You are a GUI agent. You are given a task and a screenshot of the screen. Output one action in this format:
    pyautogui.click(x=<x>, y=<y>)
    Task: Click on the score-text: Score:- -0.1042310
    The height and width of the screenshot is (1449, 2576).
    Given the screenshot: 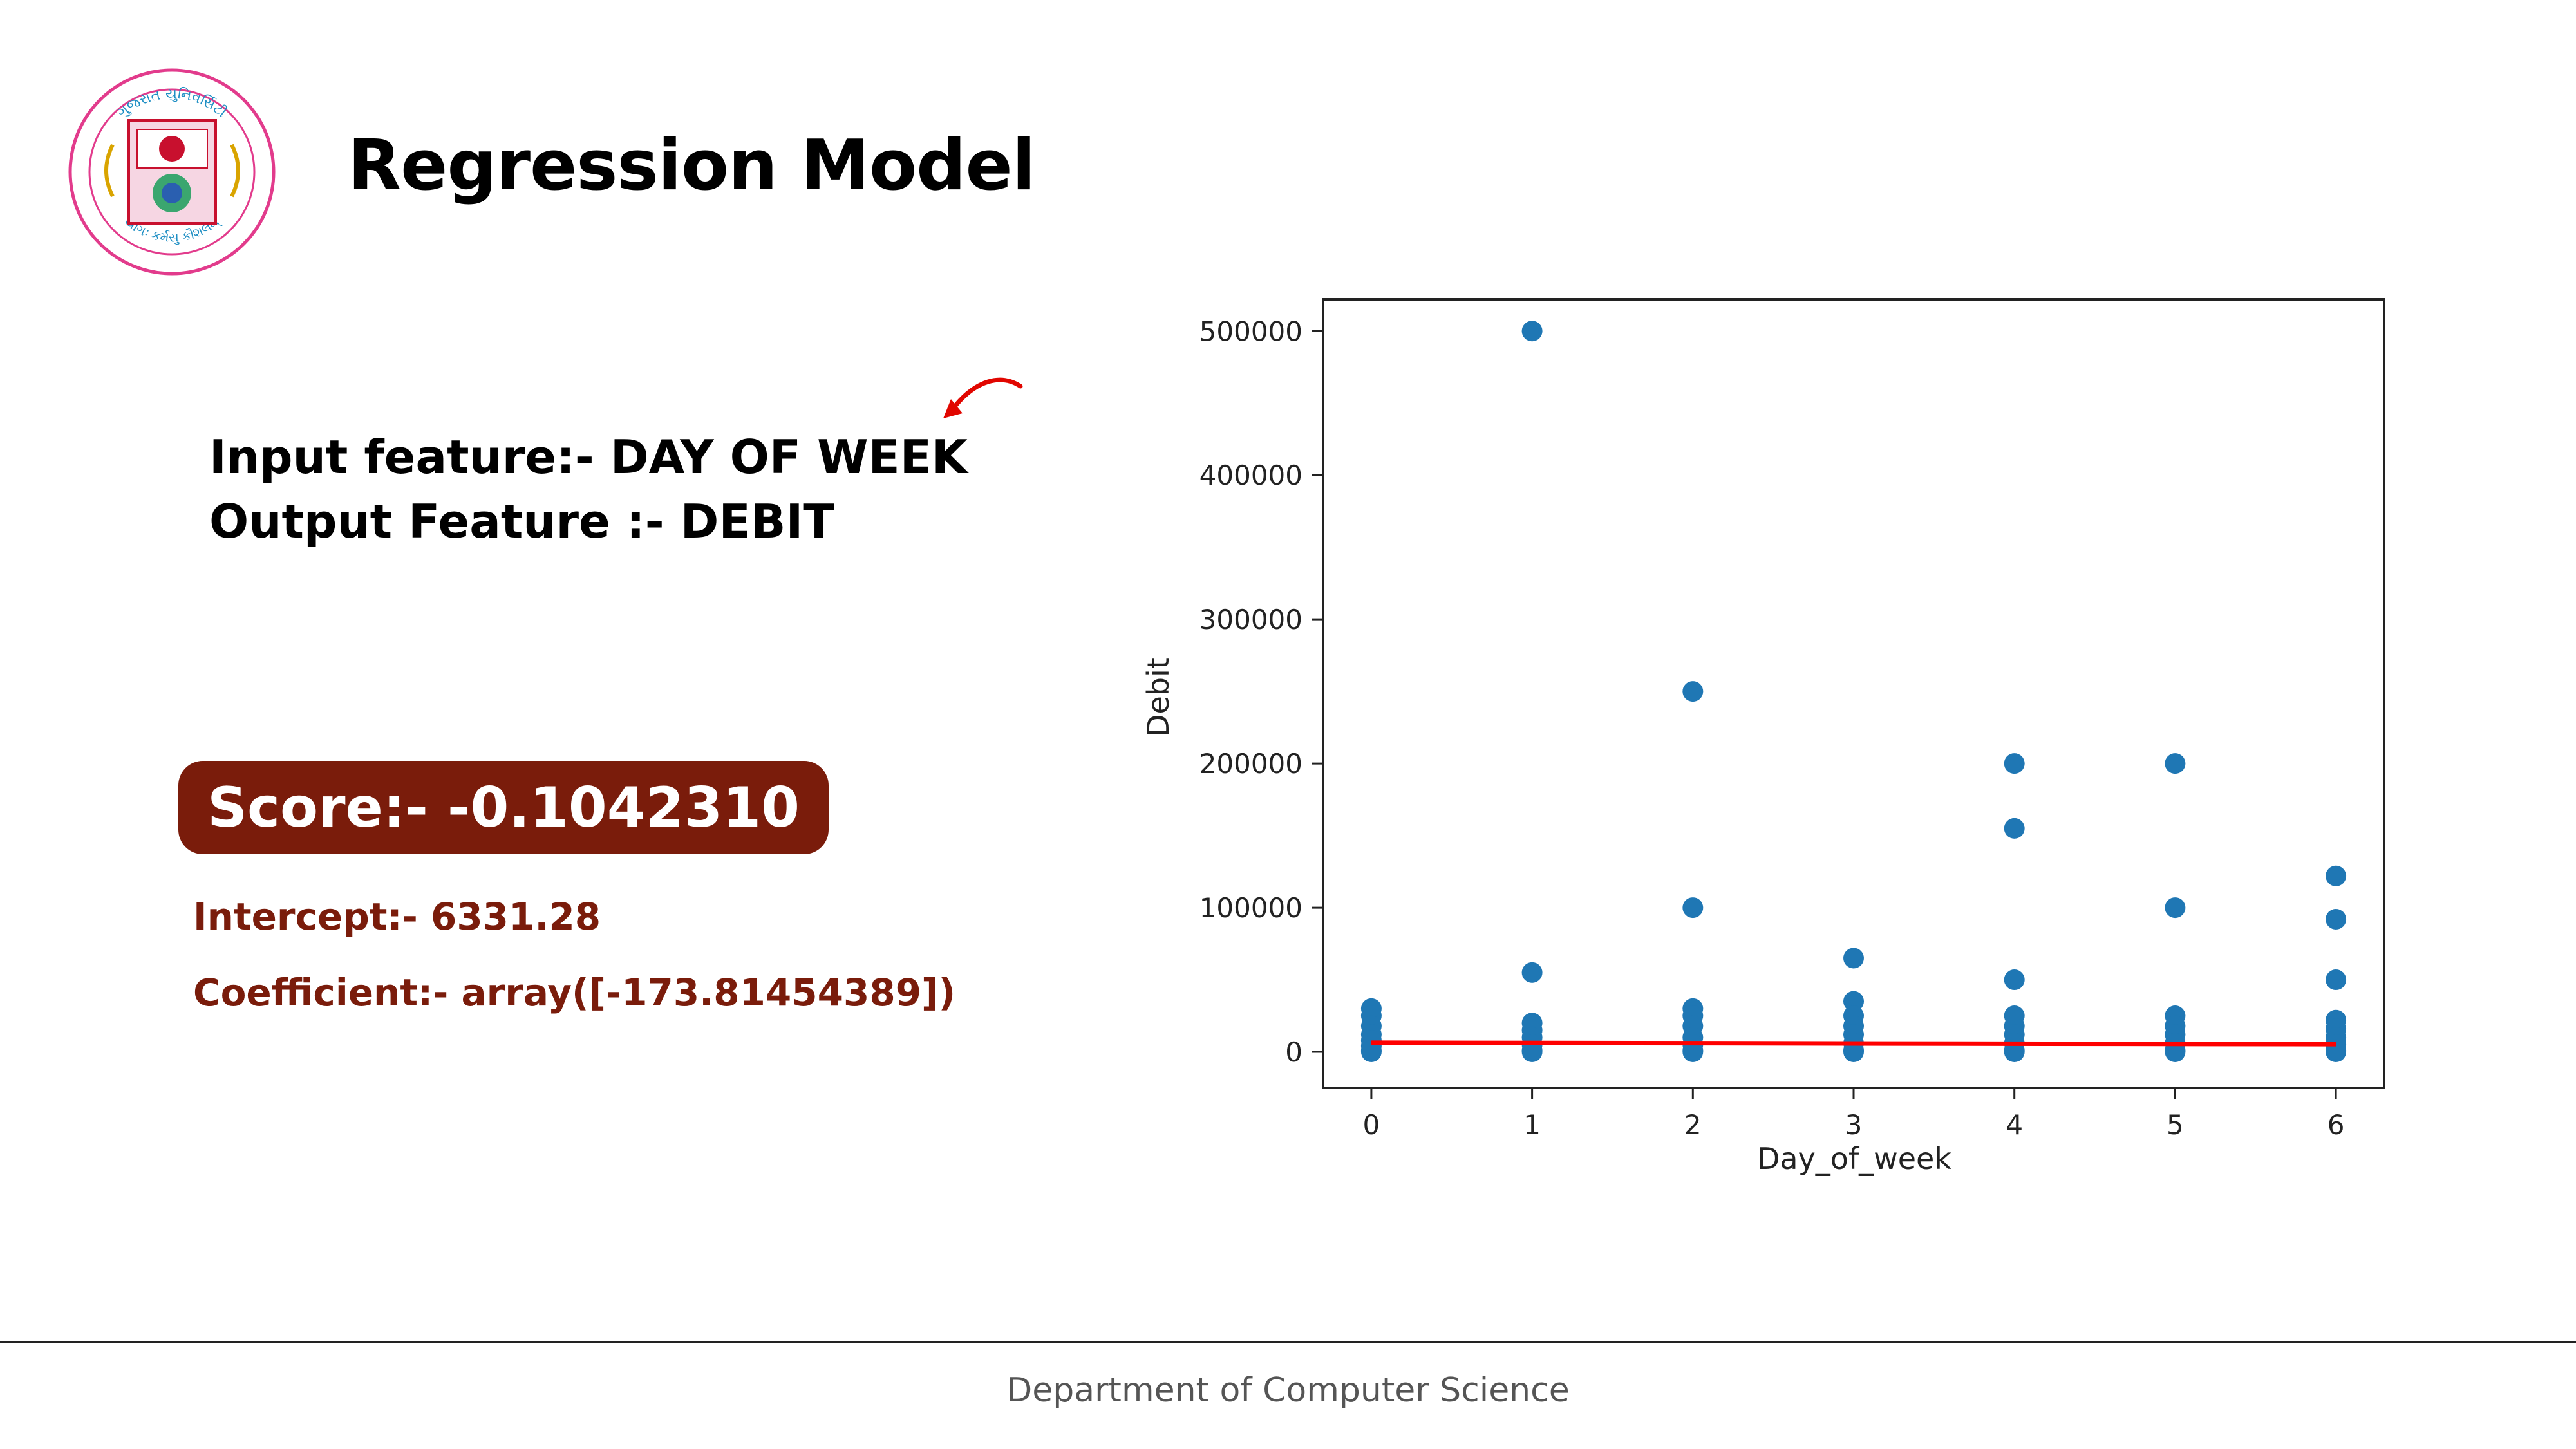 What is the action you would take?
    pyautogui.click(x=503, y=807)
    